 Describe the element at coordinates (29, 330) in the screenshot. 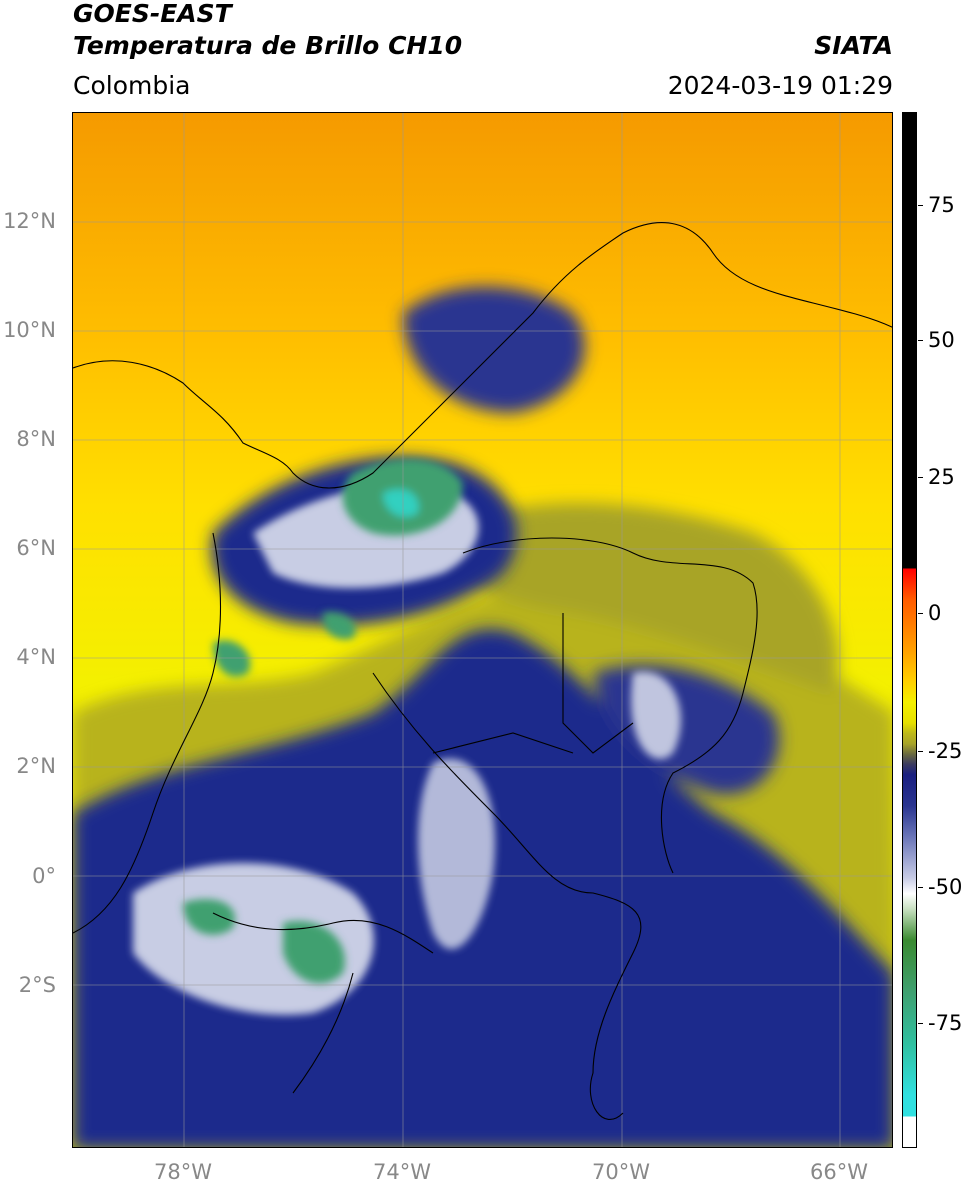

I see `lat-label-10n: 10°N` at that location.